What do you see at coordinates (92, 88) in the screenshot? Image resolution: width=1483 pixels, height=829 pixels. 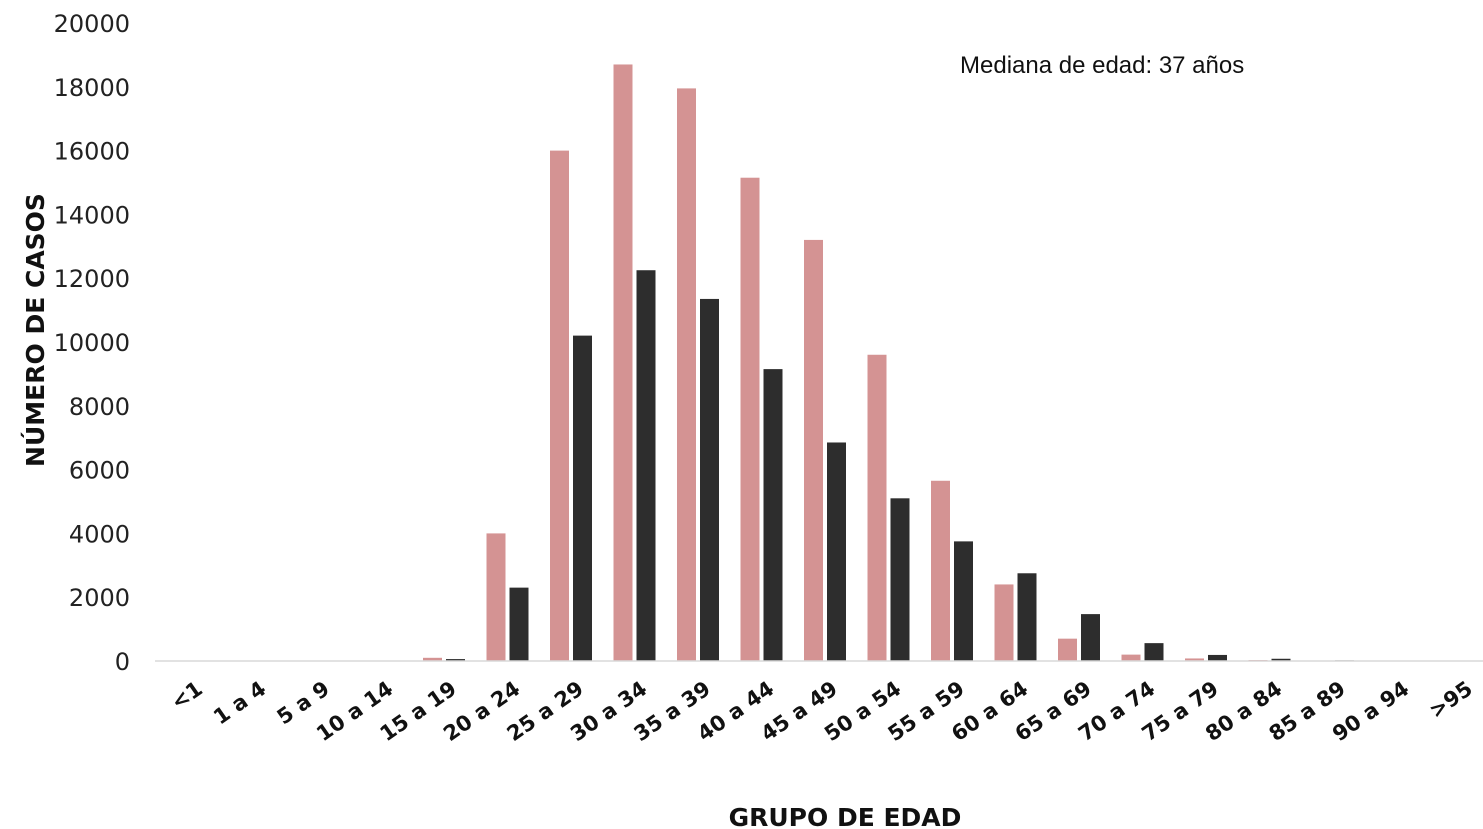 I see `y-tick-label: 18000` at bounding box center [92, 88].